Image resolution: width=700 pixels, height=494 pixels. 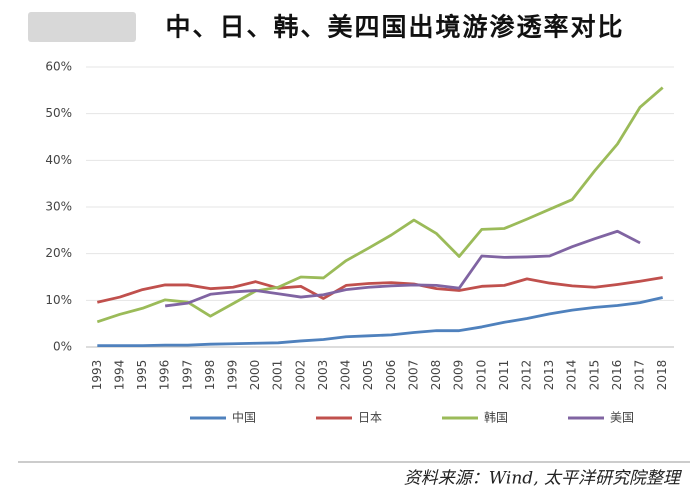 I want to click on x-tick-label: 2011, so click(x=504, y=375).